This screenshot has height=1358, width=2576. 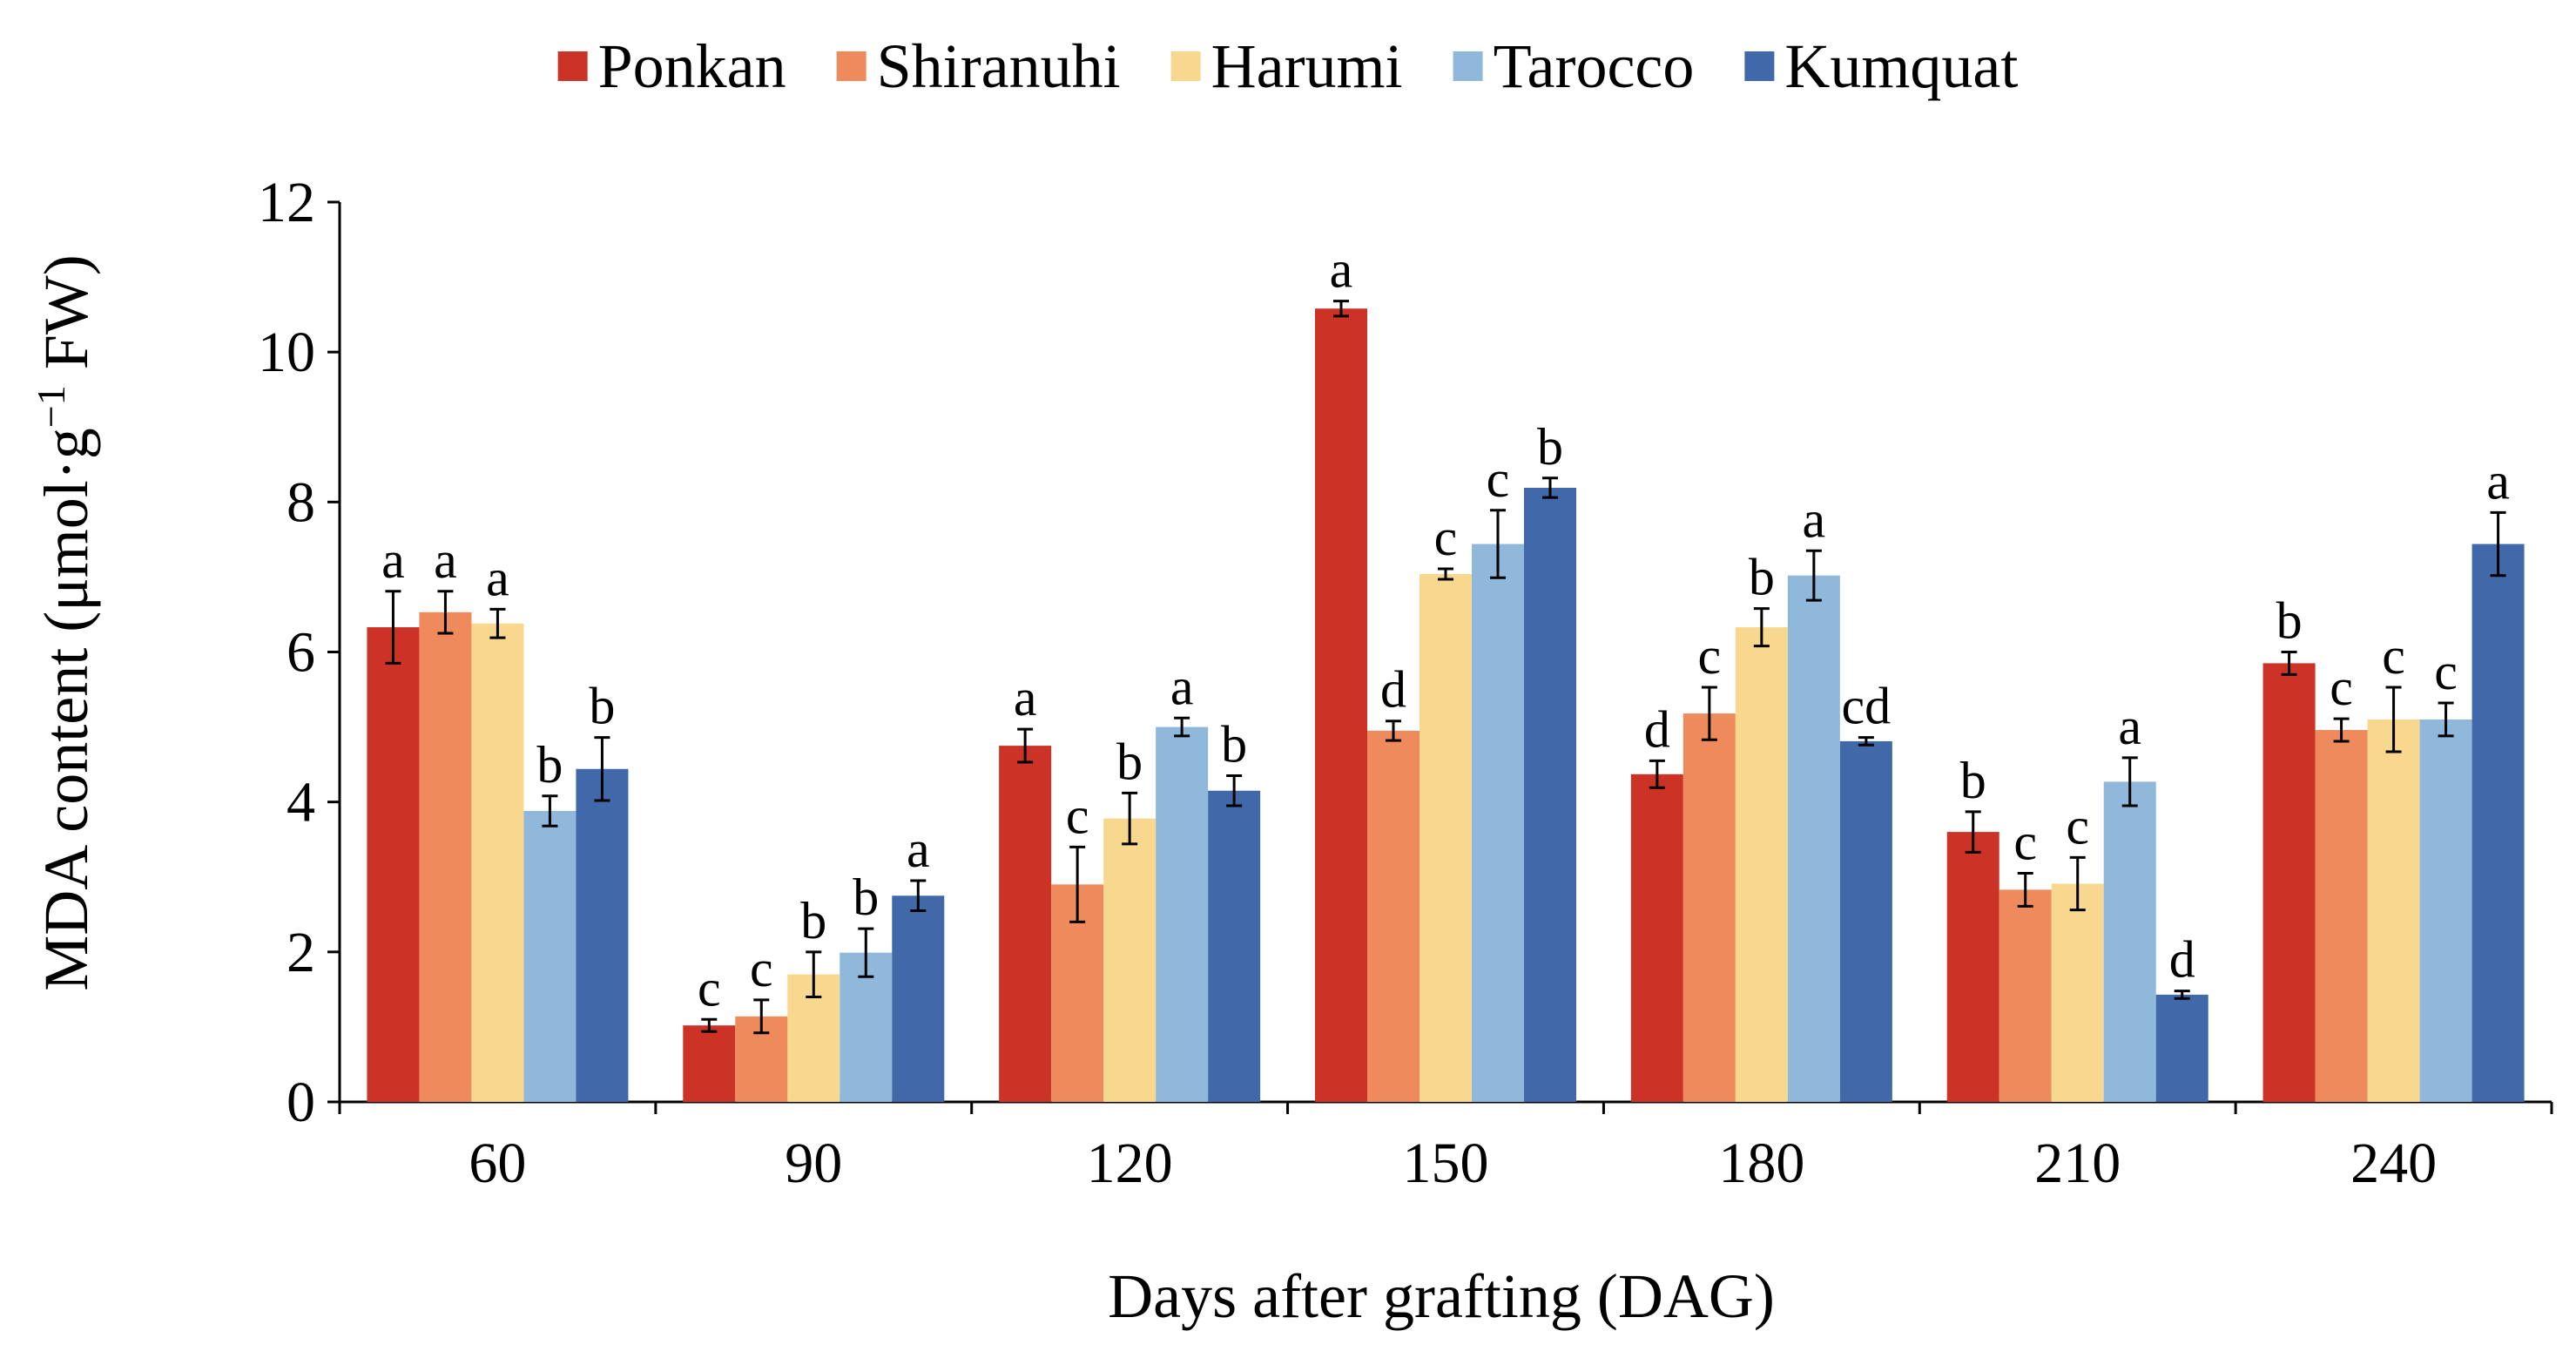 I want to click on x-tick-label: 210, so click(x=2077, y=1163).